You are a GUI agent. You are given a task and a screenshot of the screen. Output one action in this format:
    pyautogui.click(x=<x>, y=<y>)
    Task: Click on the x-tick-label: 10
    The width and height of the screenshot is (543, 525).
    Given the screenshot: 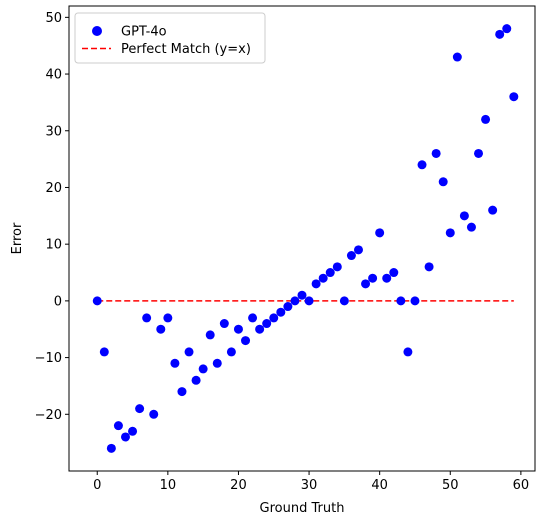 What is the action you would take?
    pyautogui.click(x=168, y=485)
    